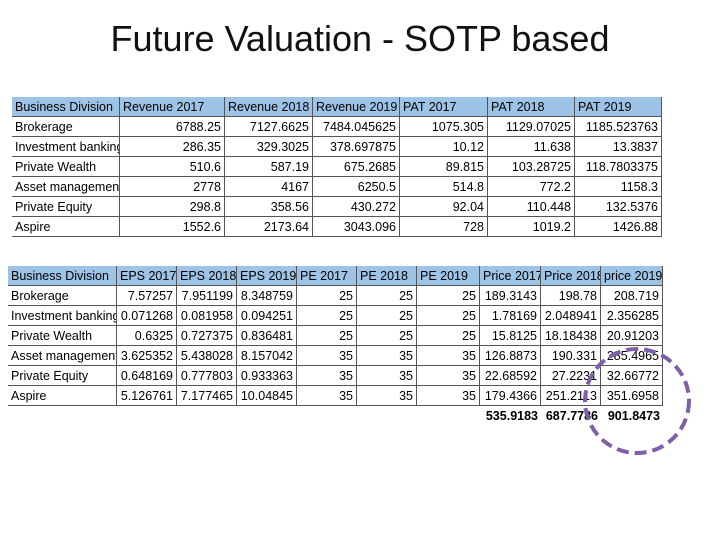 The width and height of the screenshot is (720, 540). What do you see at coordinates (172, 187) in the screenshot?
I see `number-cell: 2778` at bounding box center [172, 187].